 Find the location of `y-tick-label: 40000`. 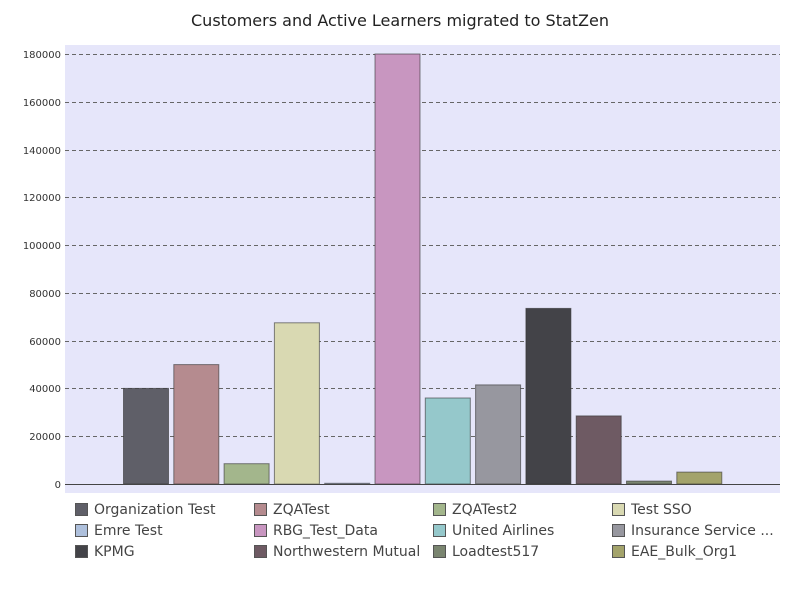

y-tick-label: 40000 is located at coordinates (45, 389).